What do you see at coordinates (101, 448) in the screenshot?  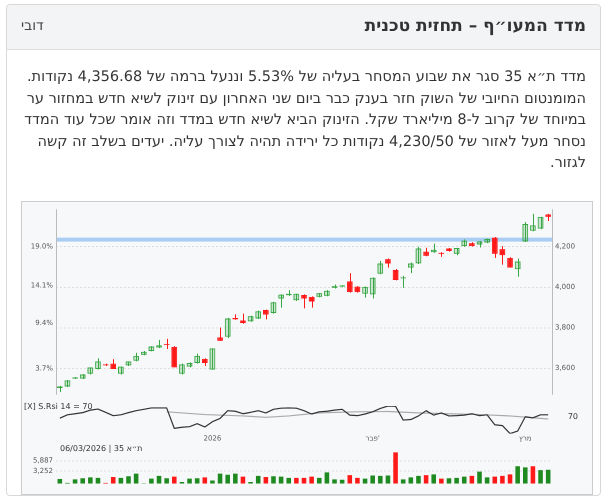 I see `annotation: 06/03/2026 | 35 ת״א` at bounding box center [101, 448].